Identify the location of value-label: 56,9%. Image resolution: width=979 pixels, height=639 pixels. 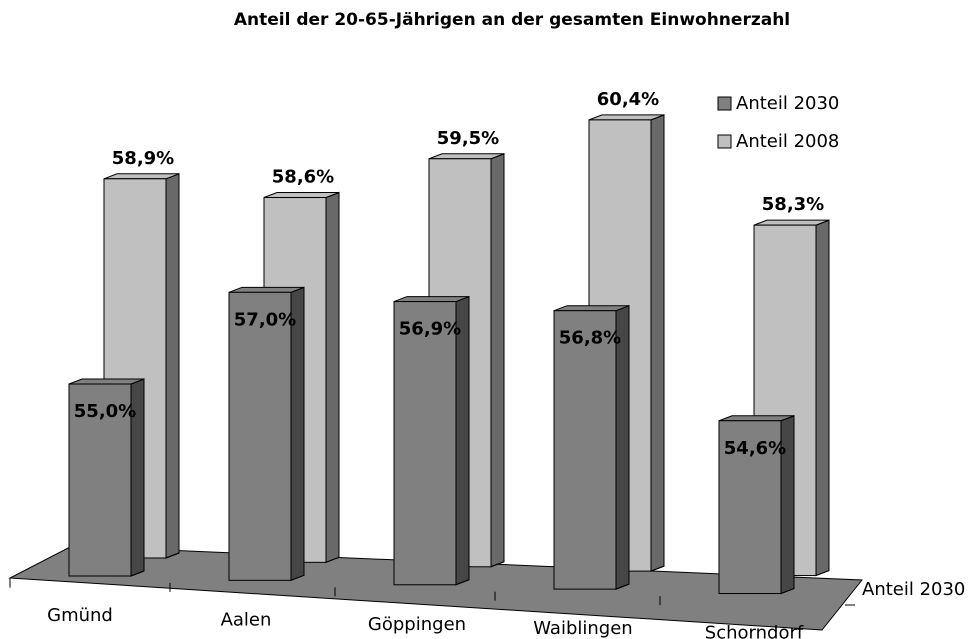
(430, 329).